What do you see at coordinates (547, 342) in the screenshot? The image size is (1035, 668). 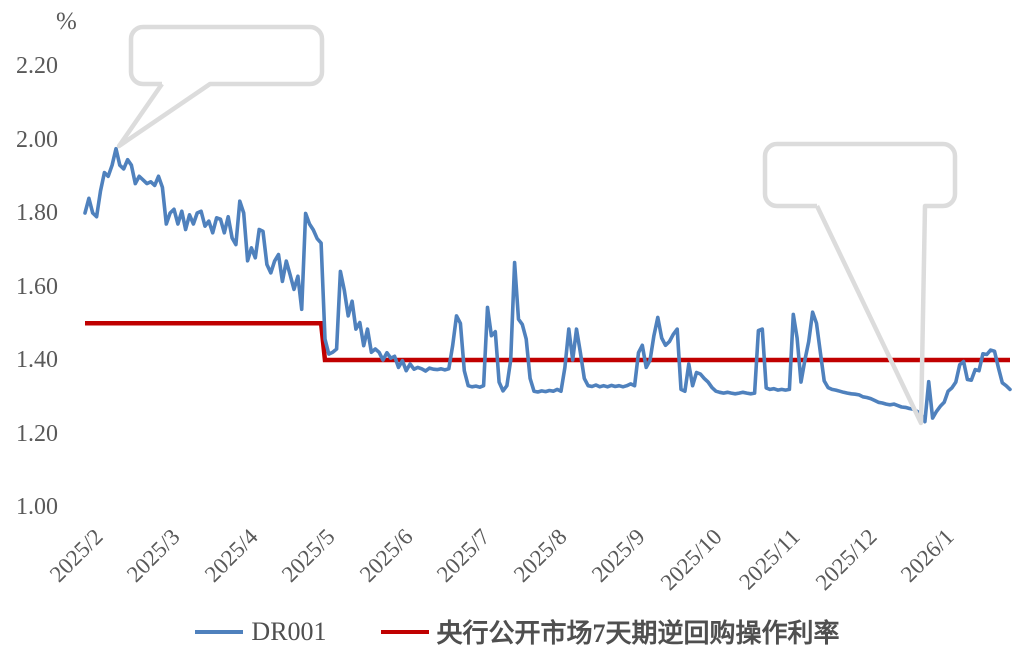 I see `policy-rate-line` at bounding box center [547, 342].